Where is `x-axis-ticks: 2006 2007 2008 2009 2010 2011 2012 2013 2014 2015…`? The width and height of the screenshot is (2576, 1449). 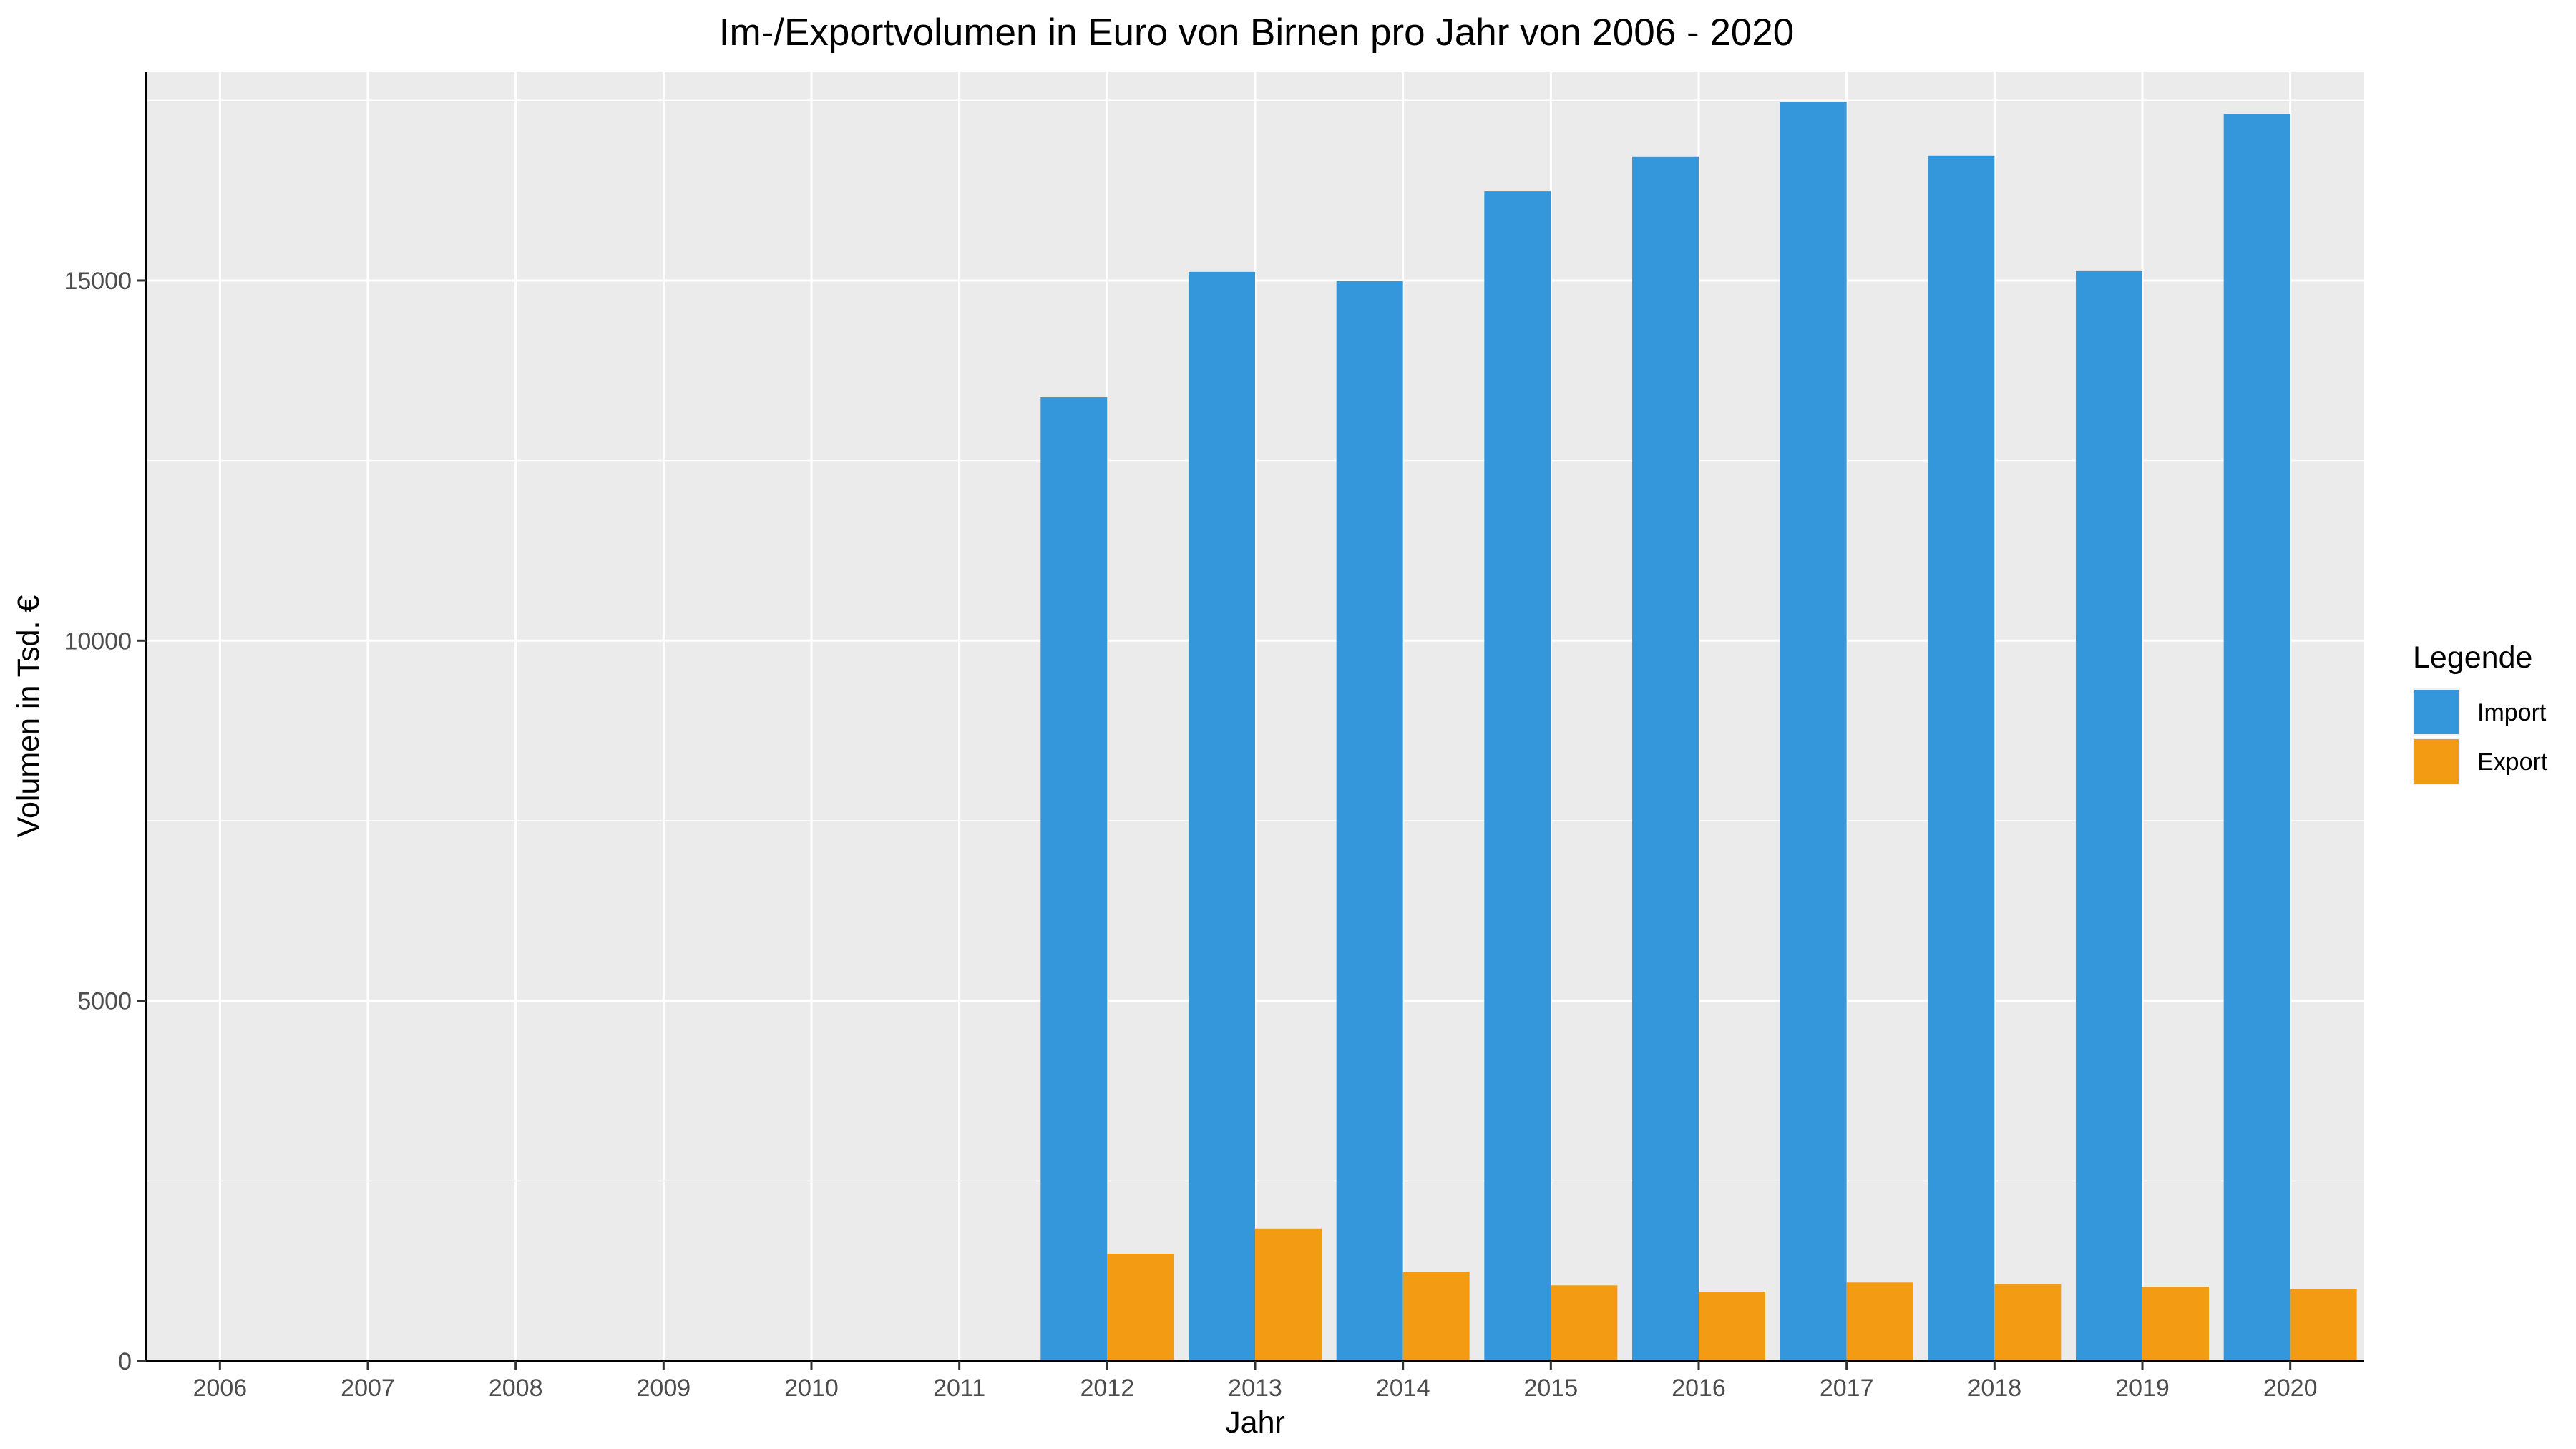
x-axis-ticks: 2006 2007 2008 2009 2010 2011 2012 2013 2014 2015… is located at coordinates (1255, 1381).